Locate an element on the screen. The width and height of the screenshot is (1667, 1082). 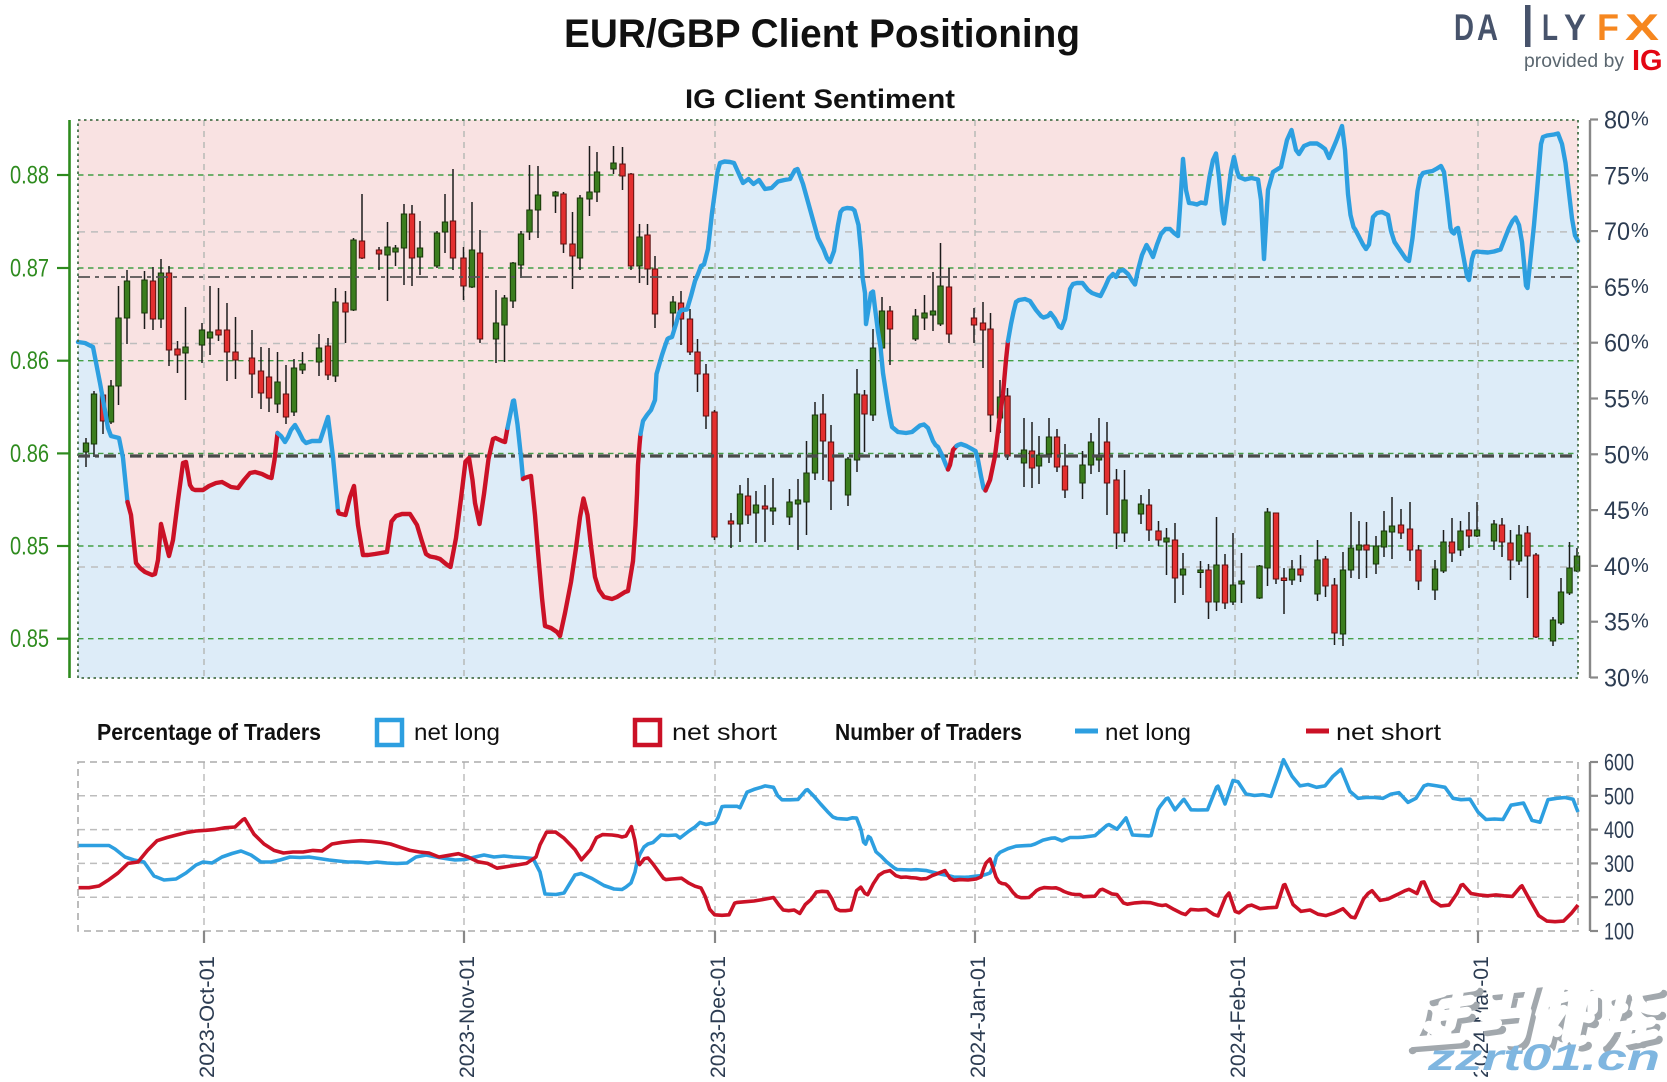
svg-text: 75 is located at coordinates (1617, 176).